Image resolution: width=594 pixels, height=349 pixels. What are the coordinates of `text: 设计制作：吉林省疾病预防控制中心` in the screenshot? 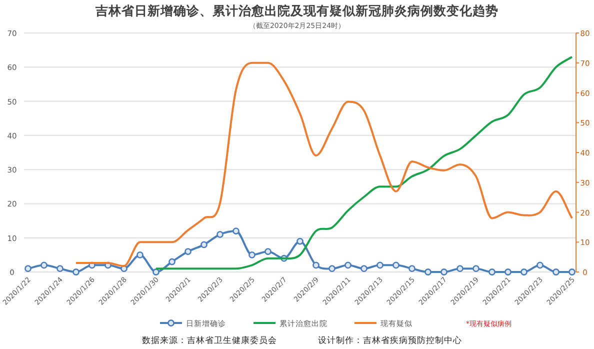 It's located at (390, 340).